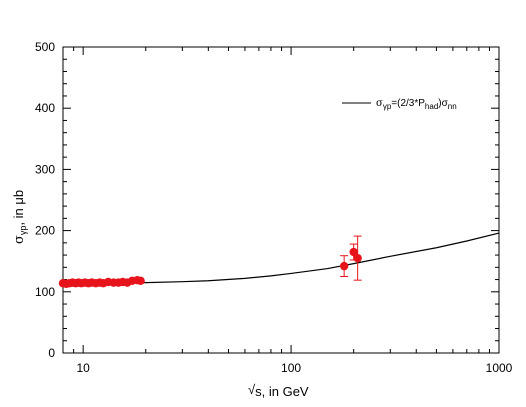 This screenshot has width=526, height=407. Describe the element at coordinates (45, 47) in the screenshot. I see `y-tick-label: 500` at that location.